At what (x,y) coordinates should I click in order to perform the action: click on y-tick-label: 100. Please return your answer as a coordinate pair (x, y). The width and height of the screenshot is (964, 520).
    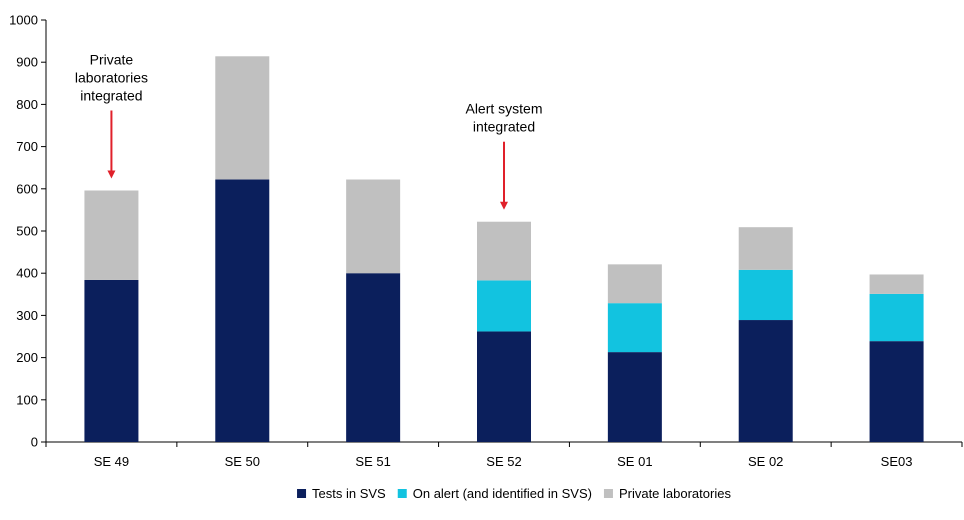
    Looking at the image, I should click on (27, 399).